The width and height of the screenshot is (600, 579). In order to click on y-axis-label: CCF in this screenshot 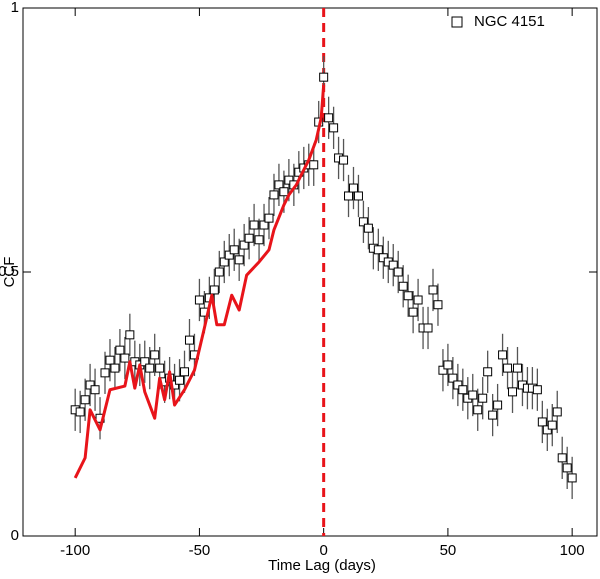, I will do `click(9, 272)`.